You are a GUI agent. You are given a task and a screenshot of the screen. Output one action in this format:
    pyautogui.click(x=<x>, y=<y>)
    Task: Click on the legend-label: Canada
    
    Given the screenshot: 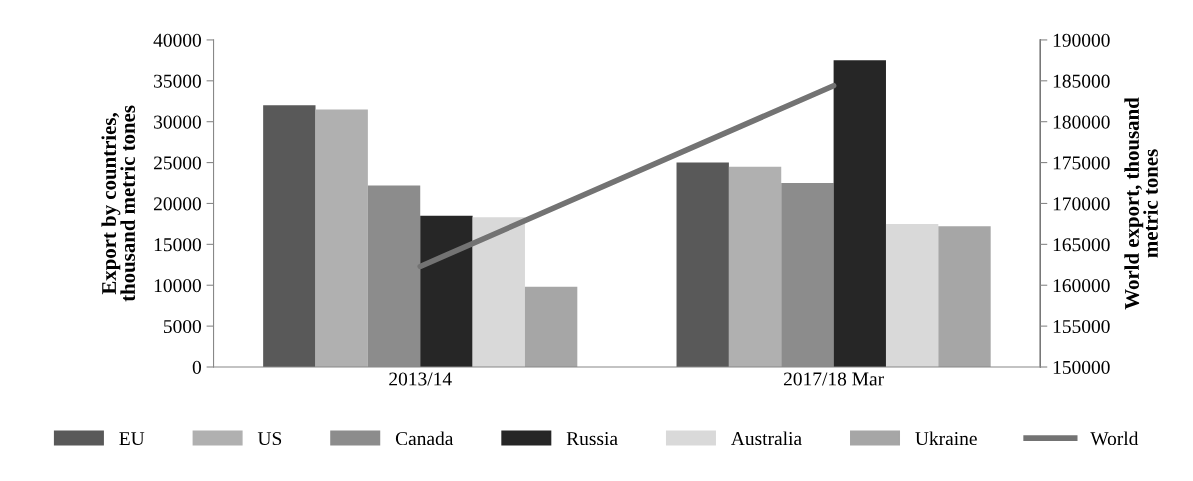 What is the action you would take?
    pyautogui.click(x=424, y=438)
    